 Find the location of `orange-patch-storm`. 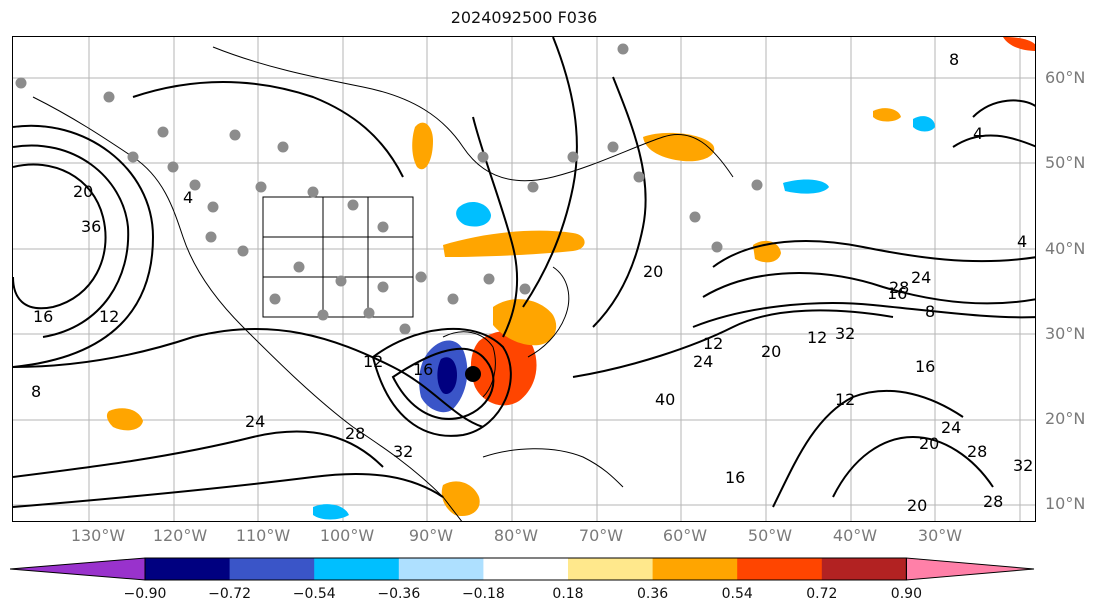

orange-patch-storm is located at coordinates (525, 322).